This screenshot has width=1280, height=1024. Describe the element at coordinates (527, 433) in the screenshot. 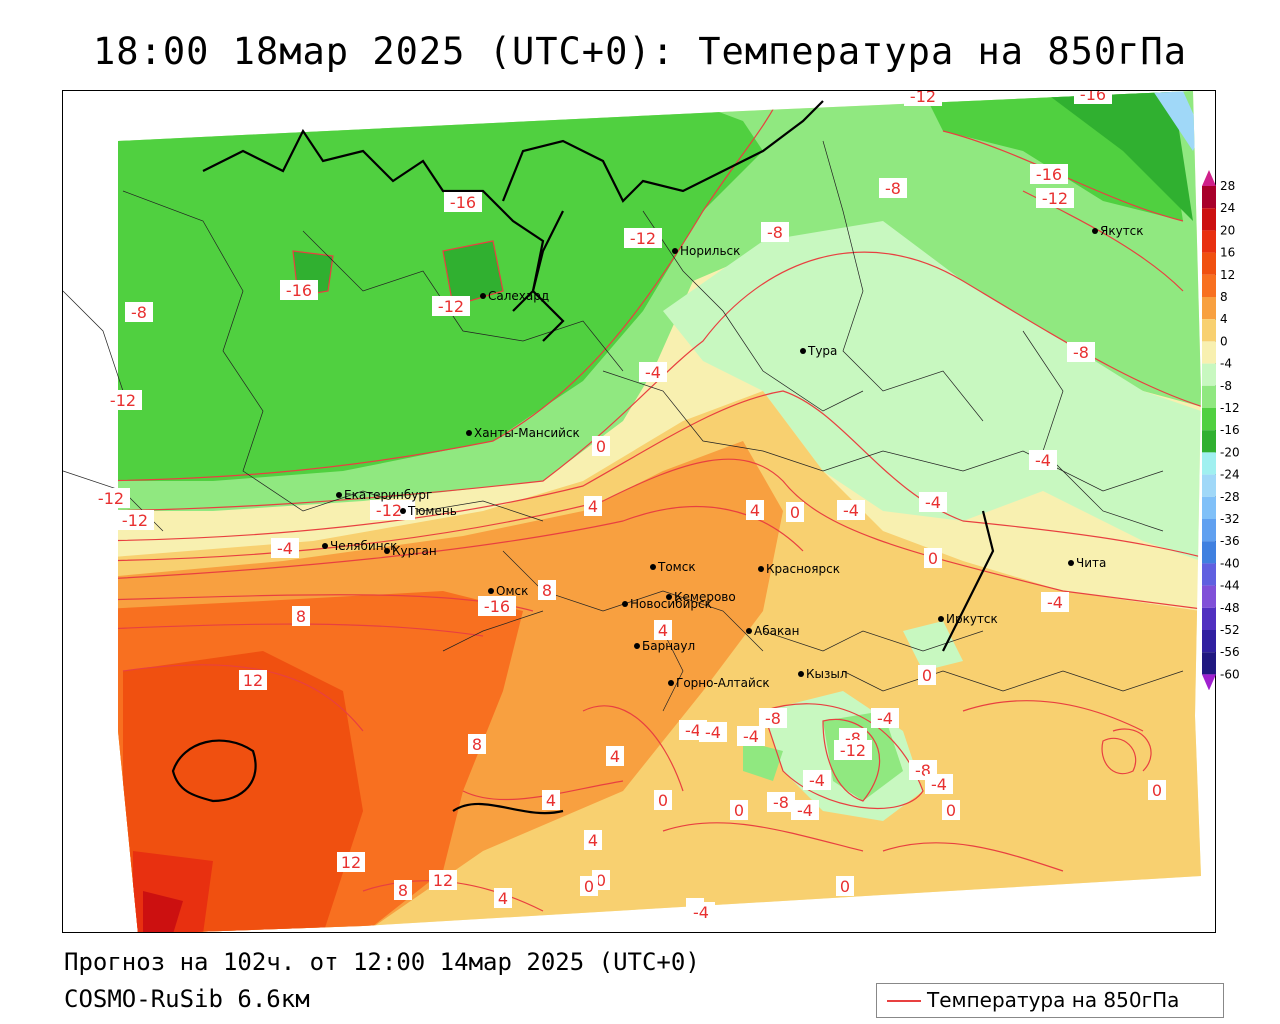

I see `city-label: Ханты-Мансийск` at that location.